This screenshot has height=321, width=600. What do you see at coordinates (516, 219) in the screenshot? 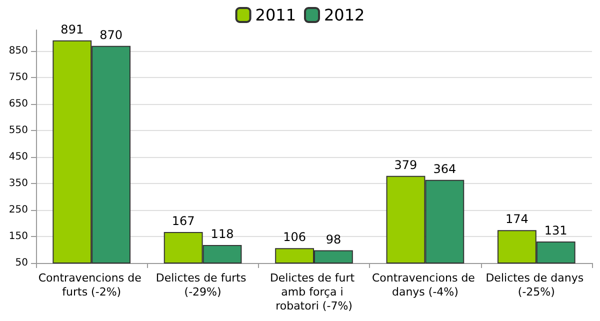
I see `data-label: 174` at bounding box center [516, 219].